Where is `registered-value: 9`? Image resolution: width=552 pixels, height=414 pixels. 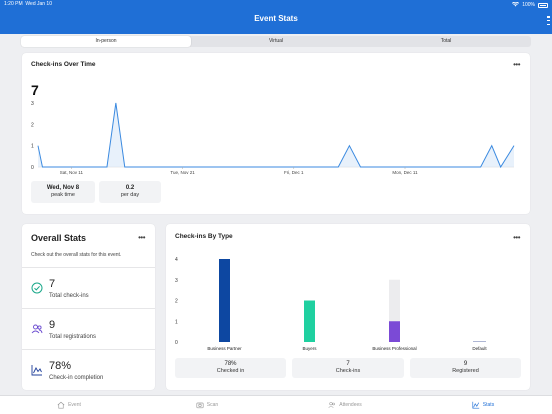 registered-value: 9 is located at coordinates (465, 364).